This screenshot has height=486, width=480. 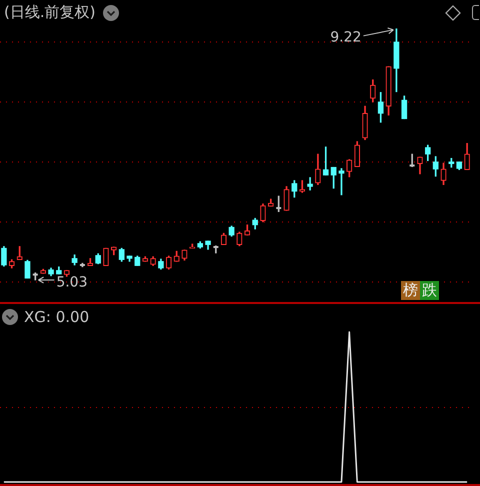 I want to click on chart-title: (日线.前复权), so click(x=50, y=12).